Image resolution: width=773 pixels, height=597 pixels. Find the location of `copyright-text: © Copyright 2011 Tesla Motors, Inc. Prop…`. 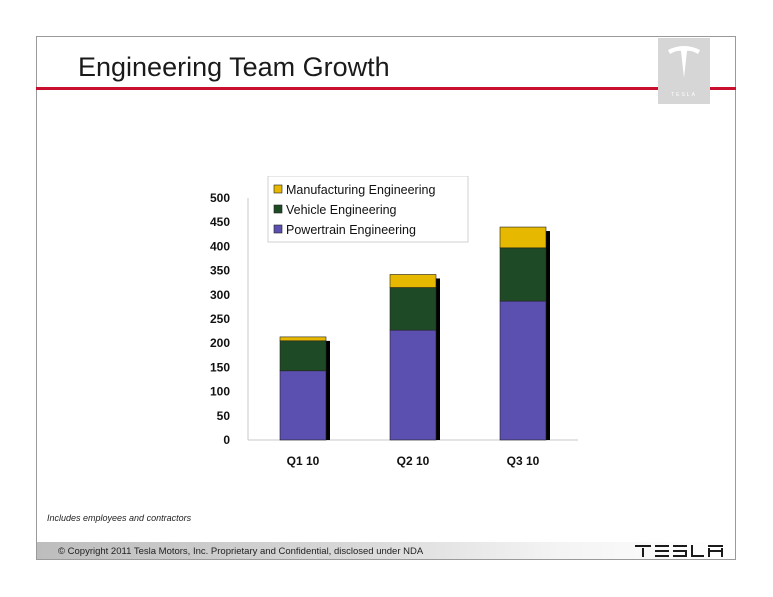

copyright-text: © Copyright 2011 Tesla Motors, Inc. Prop… is located at coordinates (241, 551).